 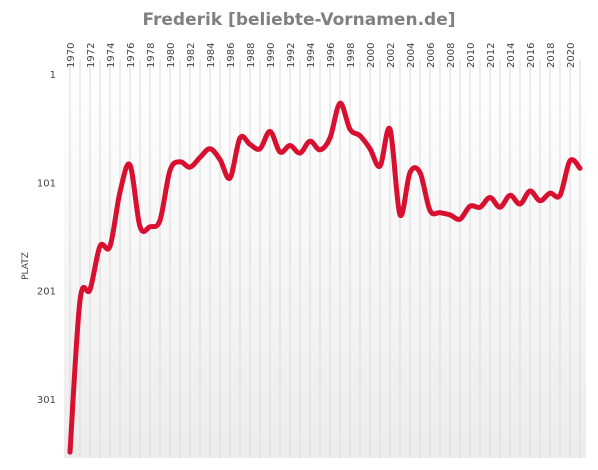 I want to click on x-tick-label: 1978, so click(x=151, y=55).